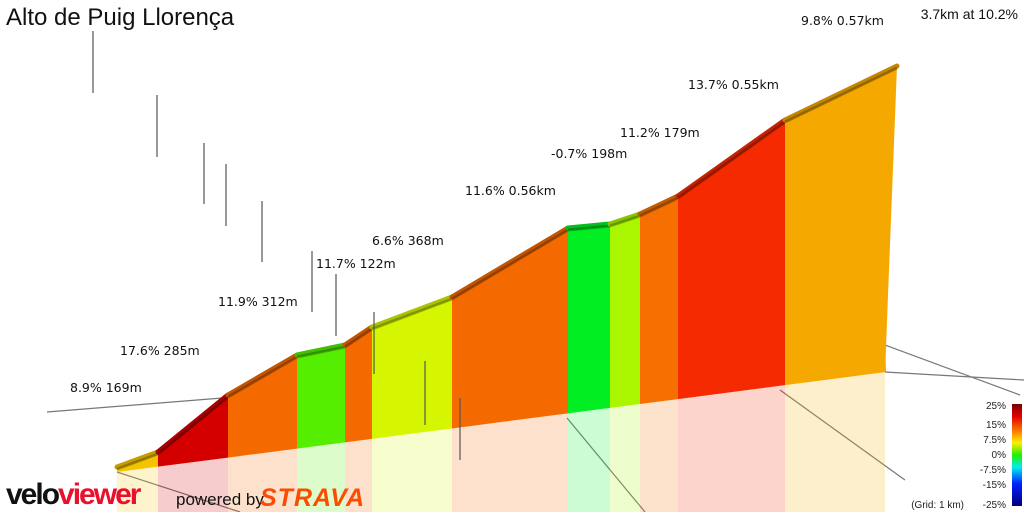 The height and width of the screenshot is (513, 1024). What do you see at coordinates (1017, 455) in the screenshot?
I see `legend-colorbar` at bounding box center [1017, 455].